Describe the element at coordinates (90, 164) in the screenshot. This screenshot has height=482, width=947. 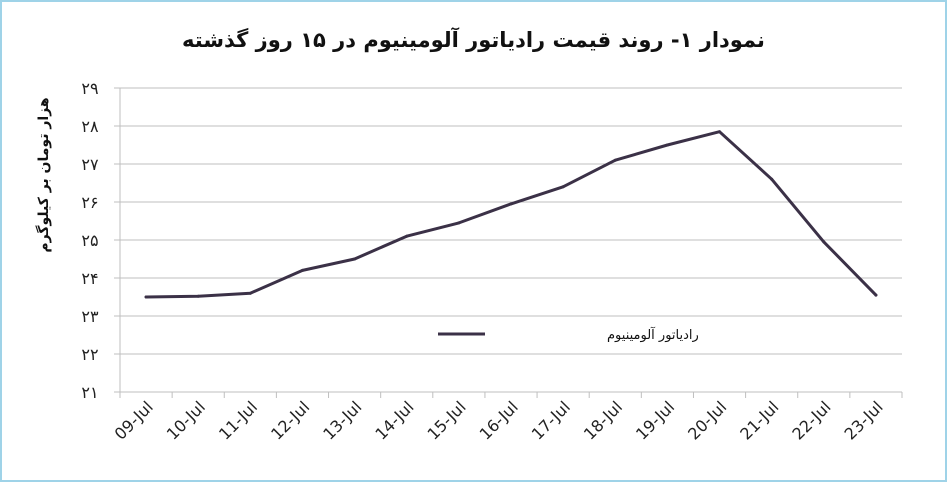
I see `y-tick-label: ۲۷` at that location.